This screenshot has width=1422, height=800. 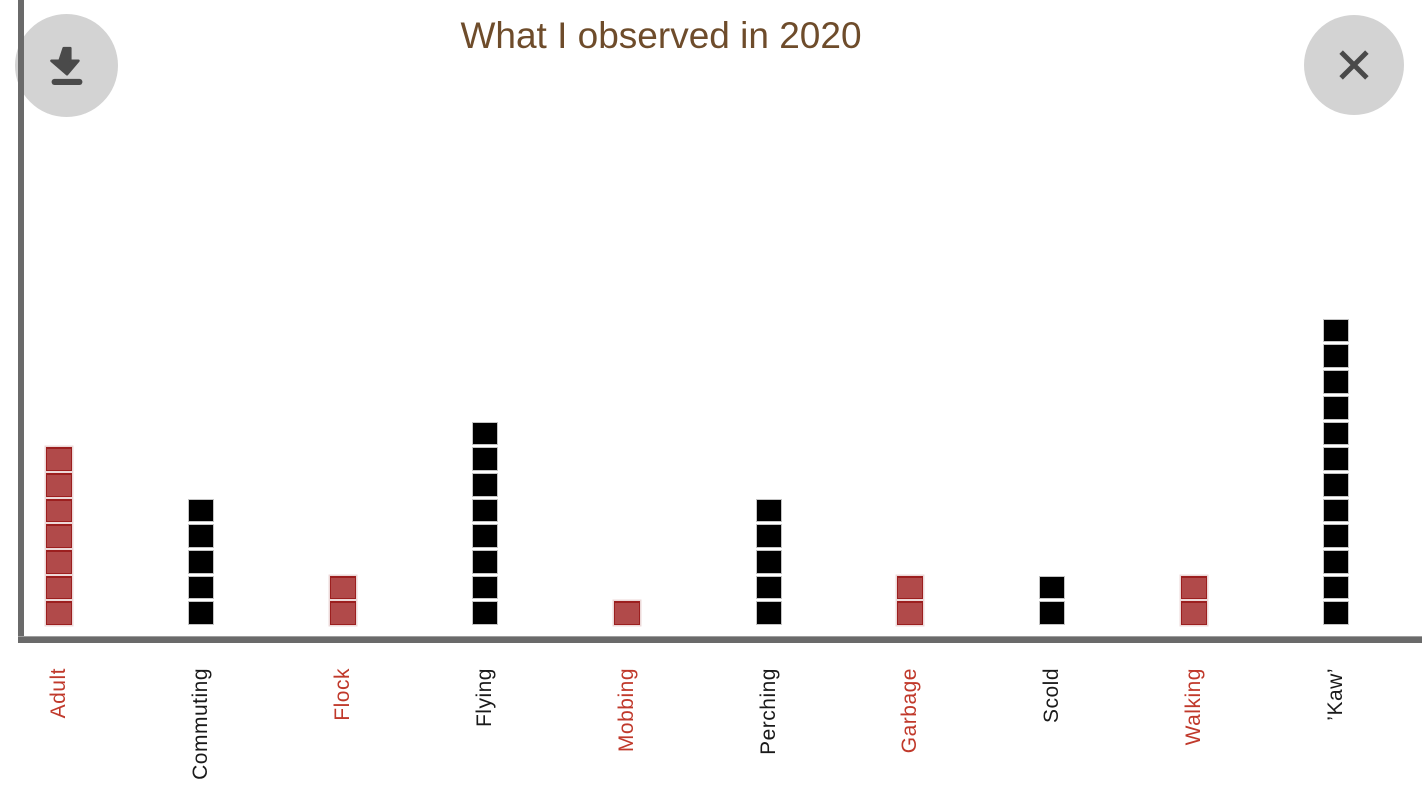 What do you see at coordinates (21, 321) in the screenshot?
I see `y-axis-line` at bounding box center [21, 321].